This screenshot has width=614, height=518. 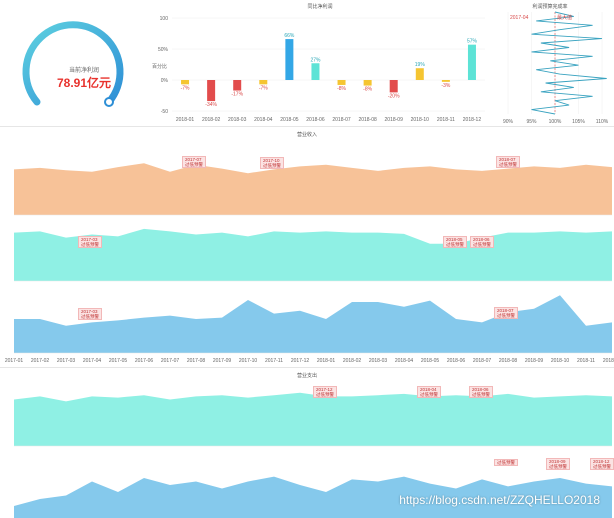 What do you see at coordinates (144, 361) in the screenshot?
I see `month-tick-label: 2017-06` at bounding box center [144, 361].